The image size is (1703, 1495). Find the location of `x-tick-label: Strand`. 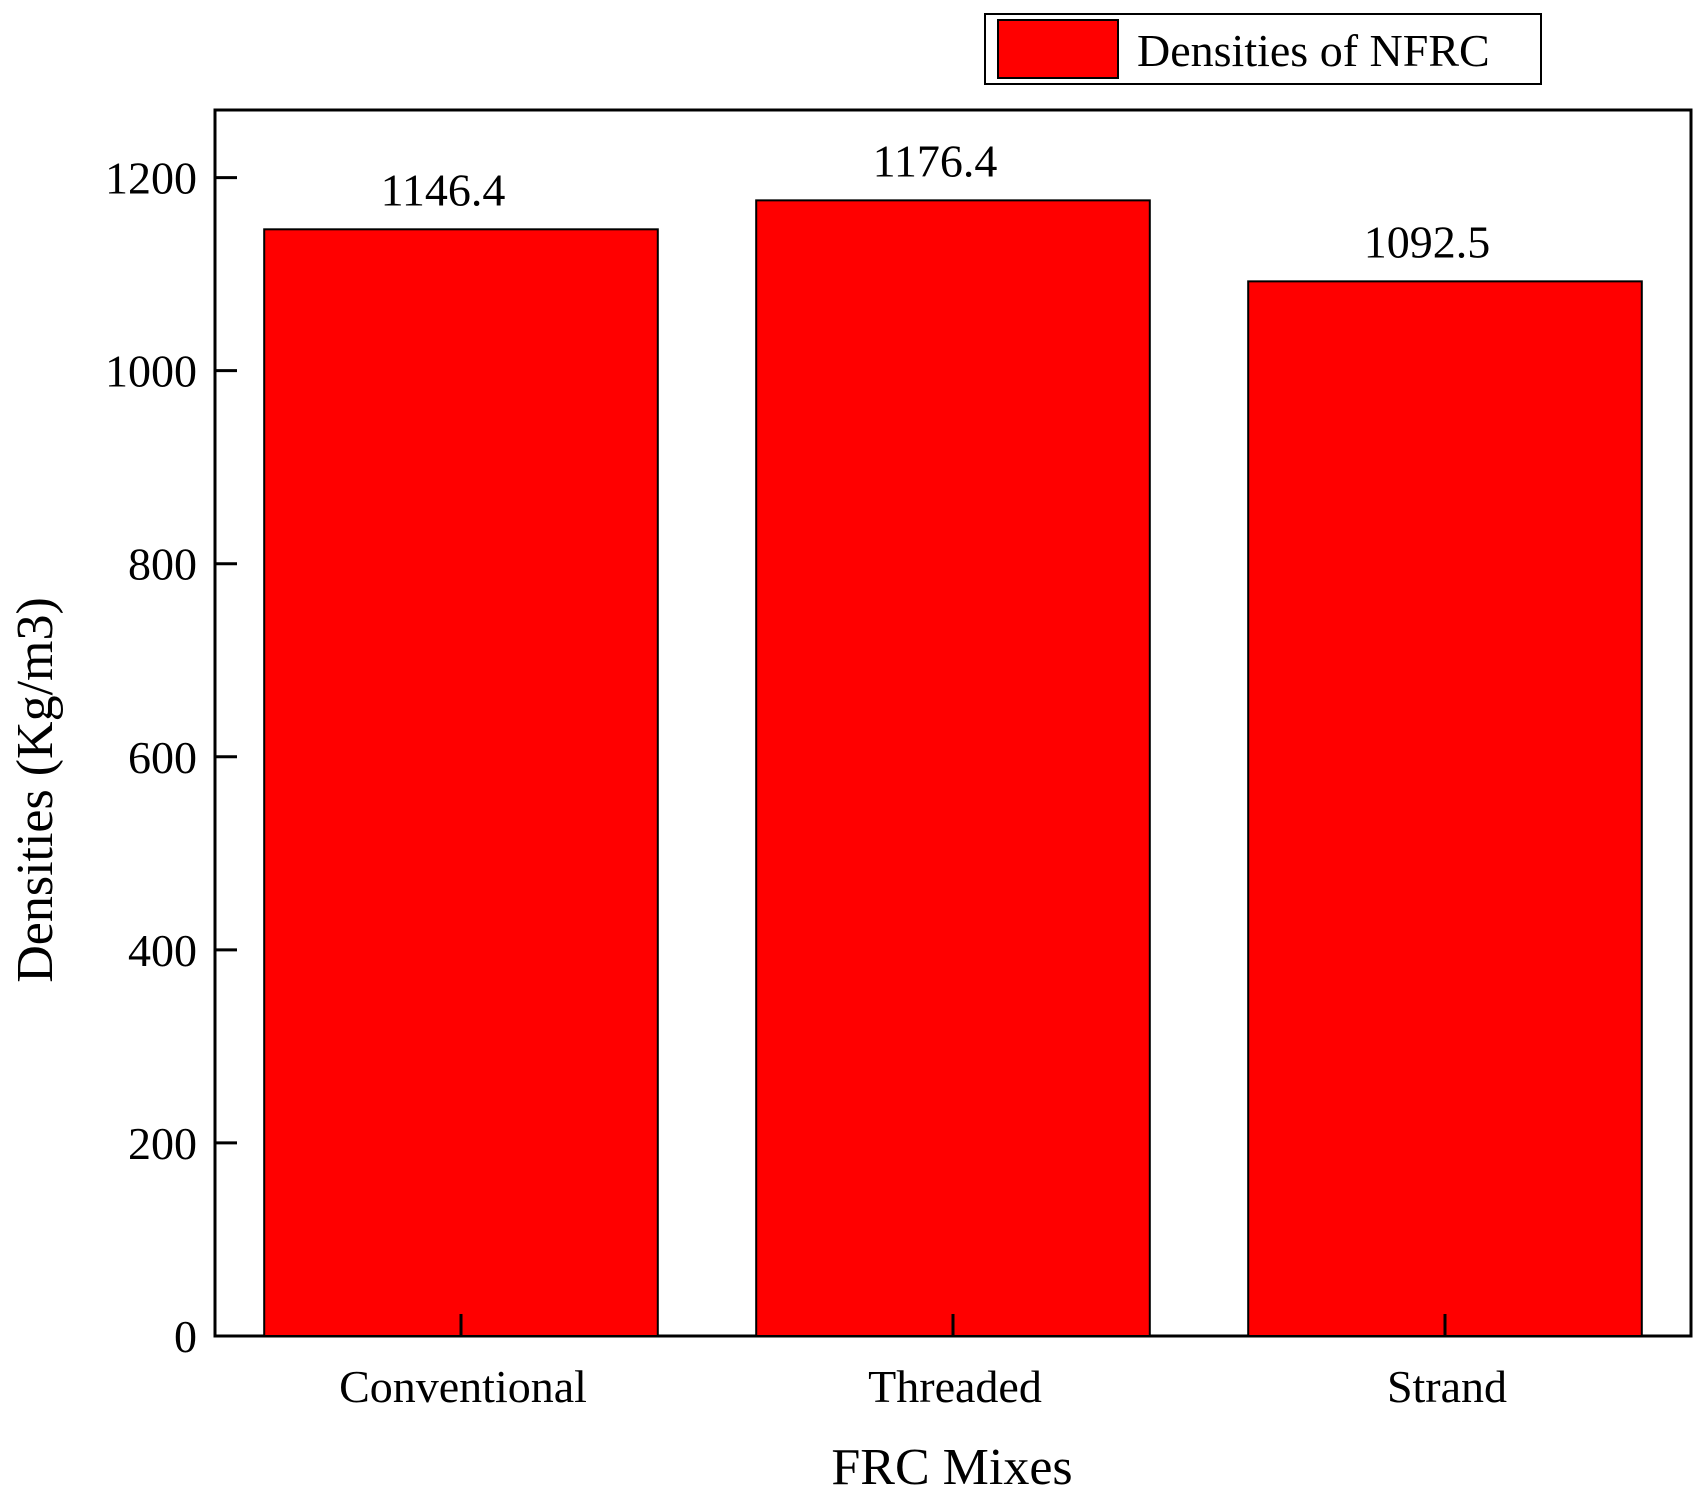

x-tick-label: Strand is located at coordinates (1447, 1386).